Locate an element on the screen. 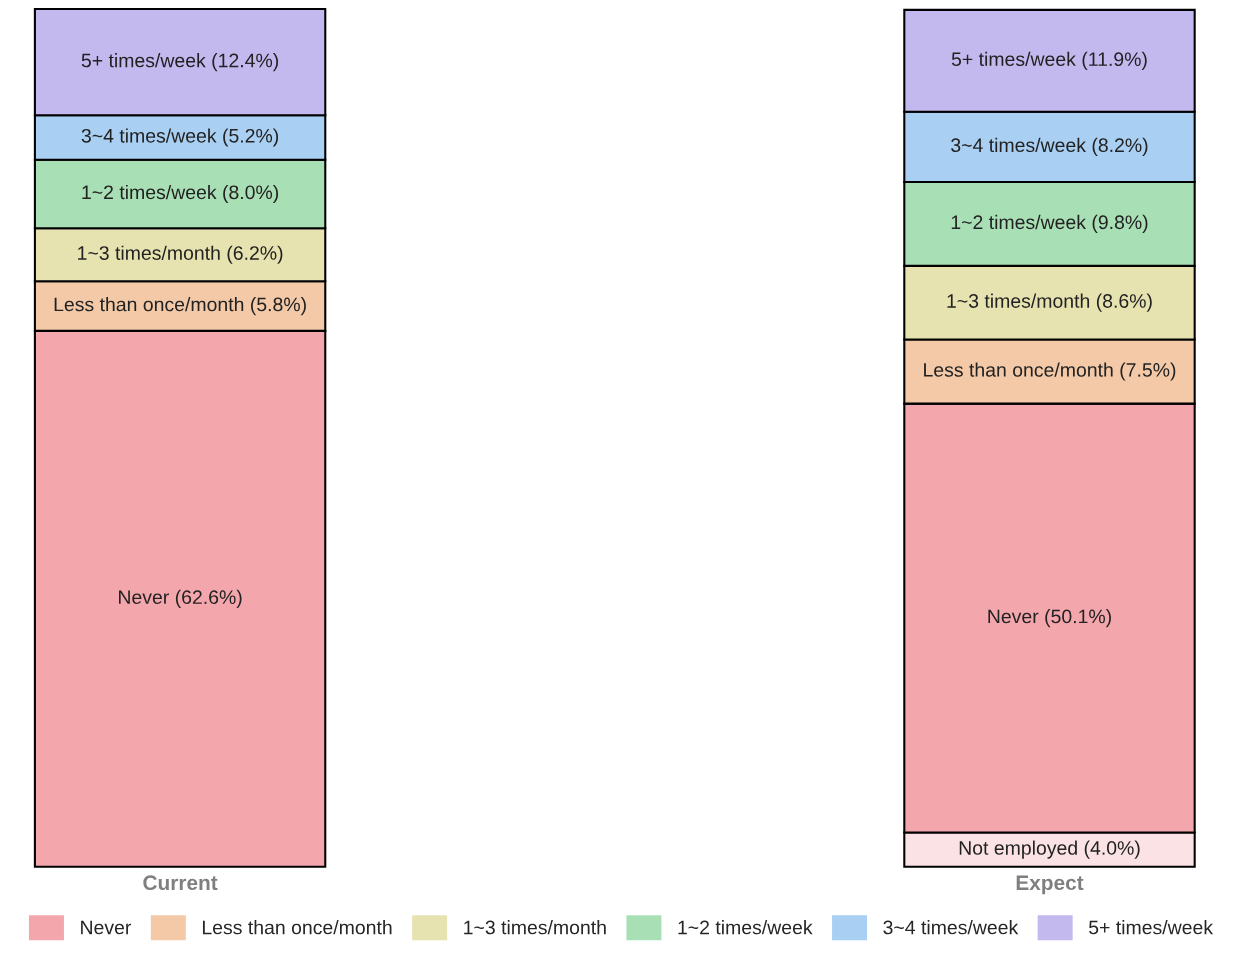 This screenshot has height=953, width=1242. data-label: Less than once/month (7.5%) is located at coordinates (1050, 371).